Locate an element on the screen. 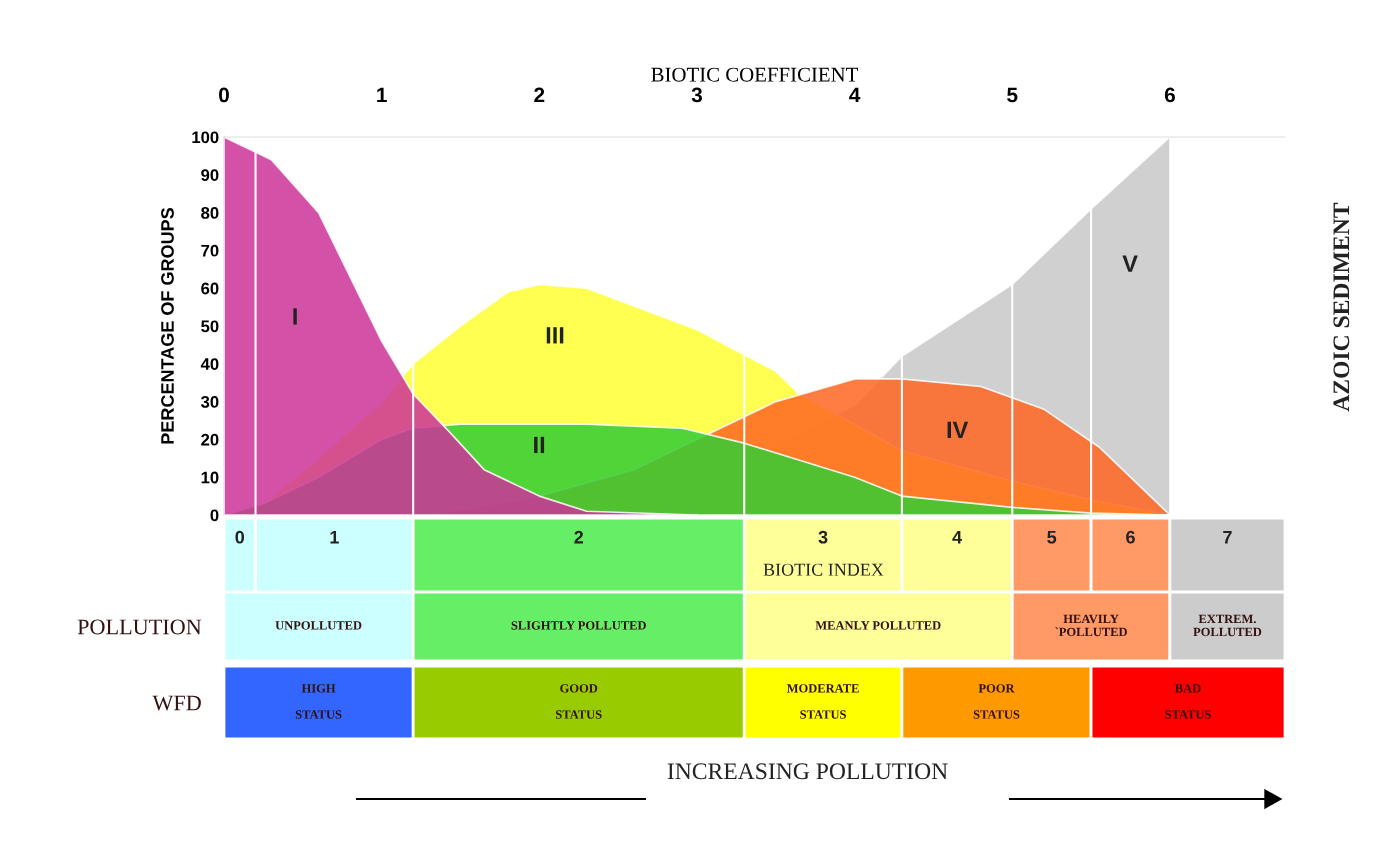 The width and height of the screenshot is (1392, 841). series-label: HEAVILY `POLLUTED is located at coordinates (1091, 625).